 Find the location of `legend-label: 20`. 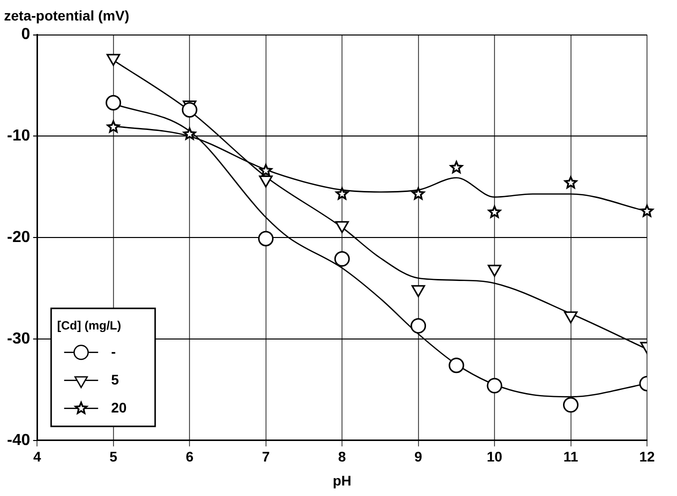

legend-label: 20 is located at coordinates (119, 407).